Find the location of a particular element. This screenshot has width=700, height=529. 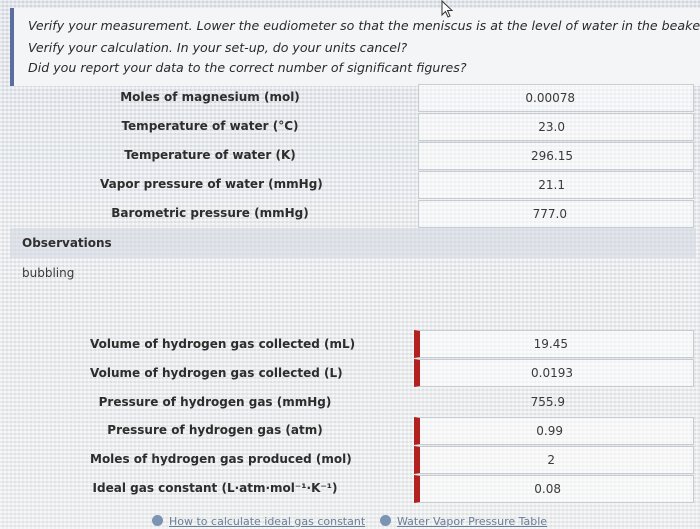

moles-magnesium-field: 0.00078 is located at coordinates (556, 98).